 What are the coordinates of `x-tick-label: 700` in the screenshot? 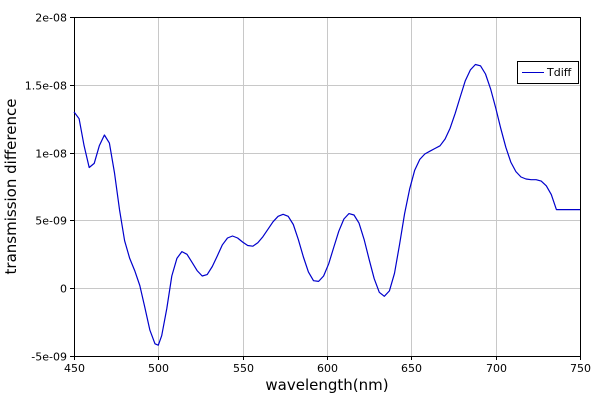 It's located at (496, 368).